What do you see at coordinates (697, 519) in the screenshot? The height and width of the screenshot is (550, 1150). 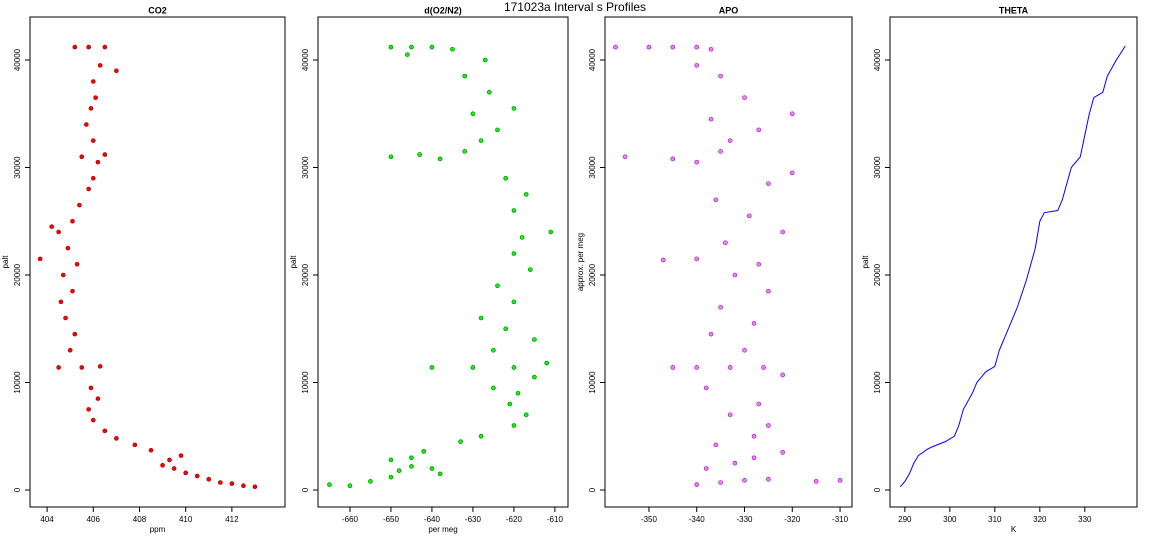 I see `x-tick-label: -340` at bounding box center [697, 519].